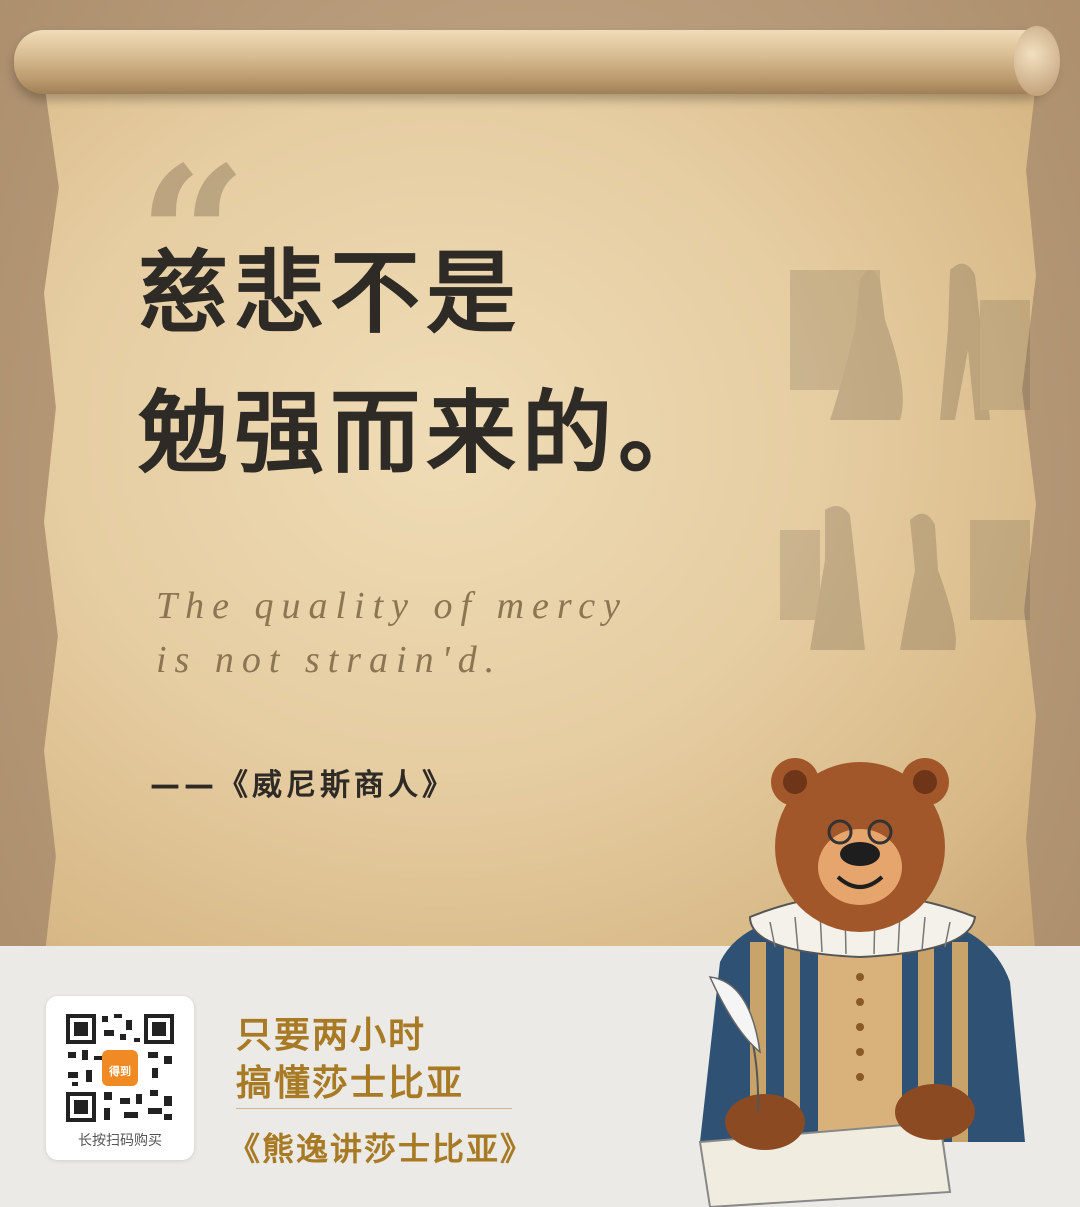  What do you see at coordinates (120, 1141) in the screenshot?
I see `qr-caption: 长按扫码购买` at bounding box center [120, 1141].